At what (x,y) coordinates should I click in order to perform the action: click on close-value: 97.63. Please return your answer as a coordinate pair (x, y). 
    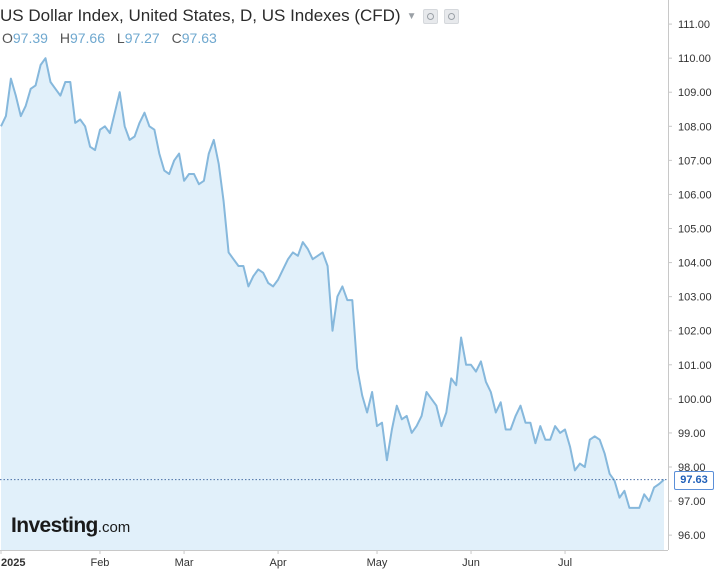
    Looking at the image, I should click on (199, 38).